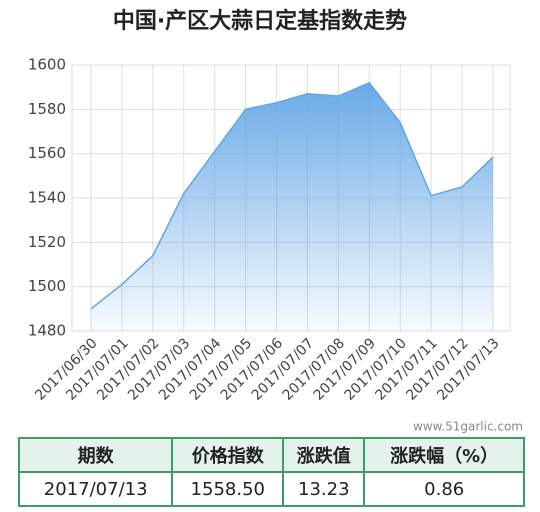  What do you see at coordinates (468, 427) in the screenshot?
I see `watermark: www.51garlic.com` at bounding box center [468, 427].